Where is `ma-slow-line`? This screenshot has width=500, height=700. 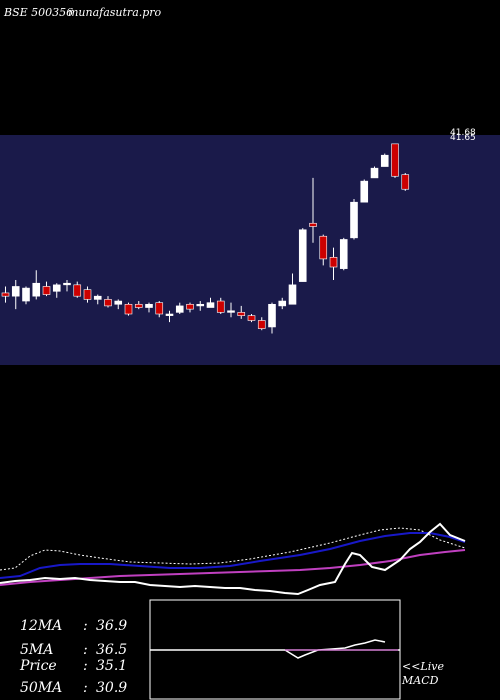 ma-slow-line is located at coordinates (233, 555).